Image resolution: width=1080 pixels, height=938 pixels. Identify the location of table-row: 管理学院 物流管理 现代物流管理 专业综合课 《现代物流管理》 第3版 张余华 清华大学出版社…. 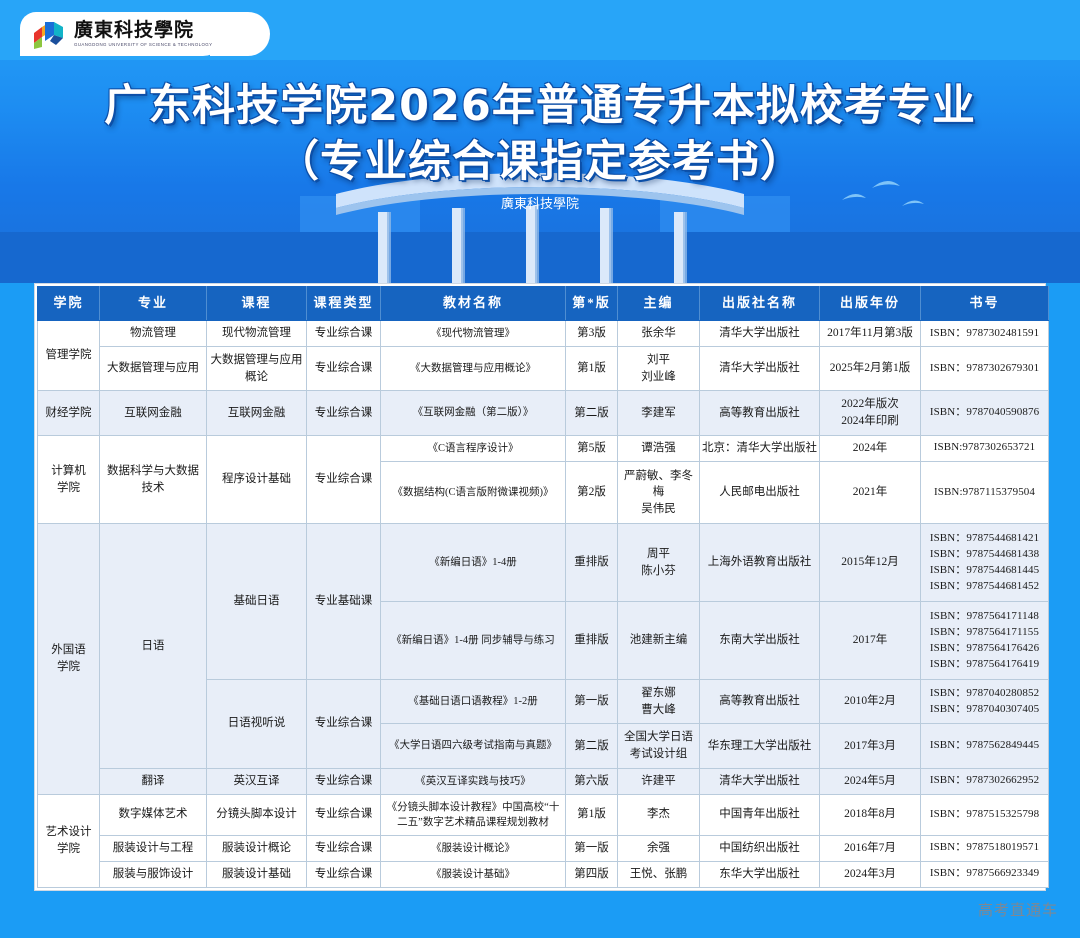
(543, 355).